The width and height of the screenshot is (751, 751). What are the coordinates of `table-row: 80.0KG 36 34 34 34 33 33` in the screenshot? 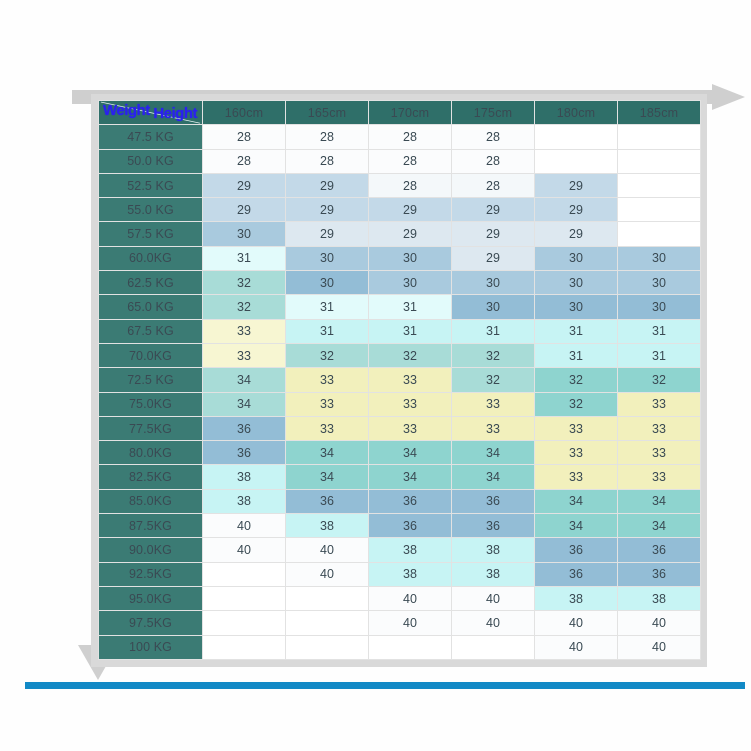 It's located at (399, 453).